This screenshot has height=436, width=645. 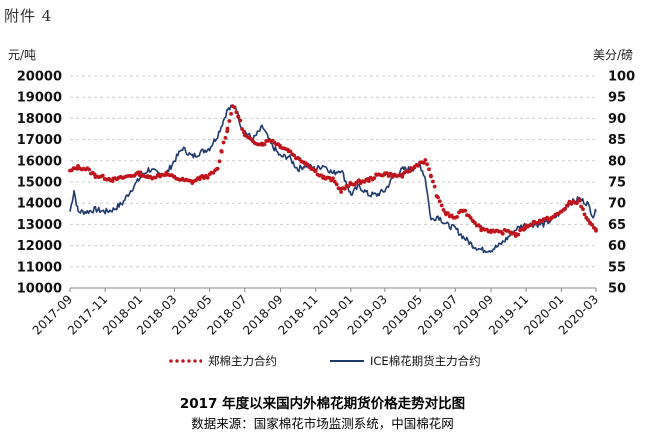 I want to click on right-y-tick-label: 65, so click(x=617, y=225).